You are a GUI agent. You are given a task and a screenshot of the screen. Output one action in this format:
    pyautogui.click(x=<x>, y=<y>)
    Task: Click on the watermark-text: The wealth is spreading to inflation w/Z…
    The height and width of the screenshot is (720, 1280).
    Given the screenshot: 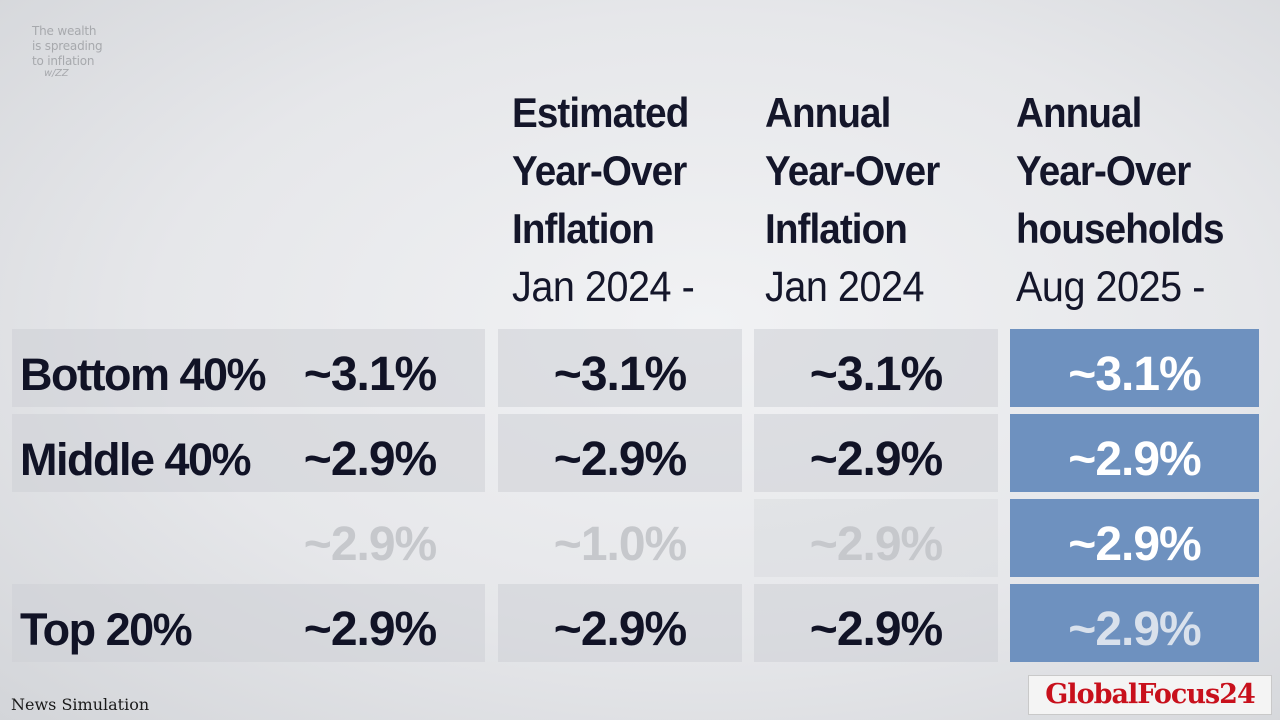 What is the action you would take?
    pyautogui.click(x=82, y=51)
    